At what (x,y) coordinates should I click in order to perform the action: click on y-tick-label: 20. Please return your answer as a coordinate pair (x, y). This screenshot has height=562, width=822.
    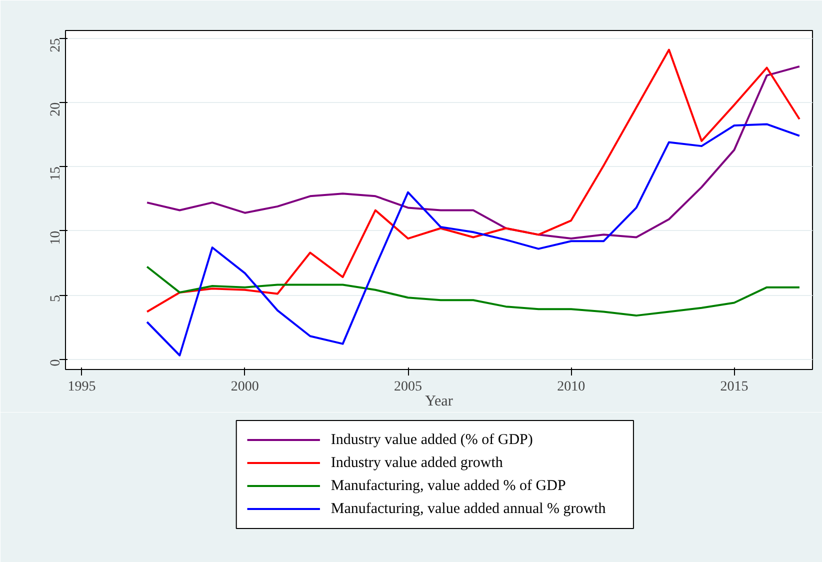
    Looking at the image, I should click on (56, 109).